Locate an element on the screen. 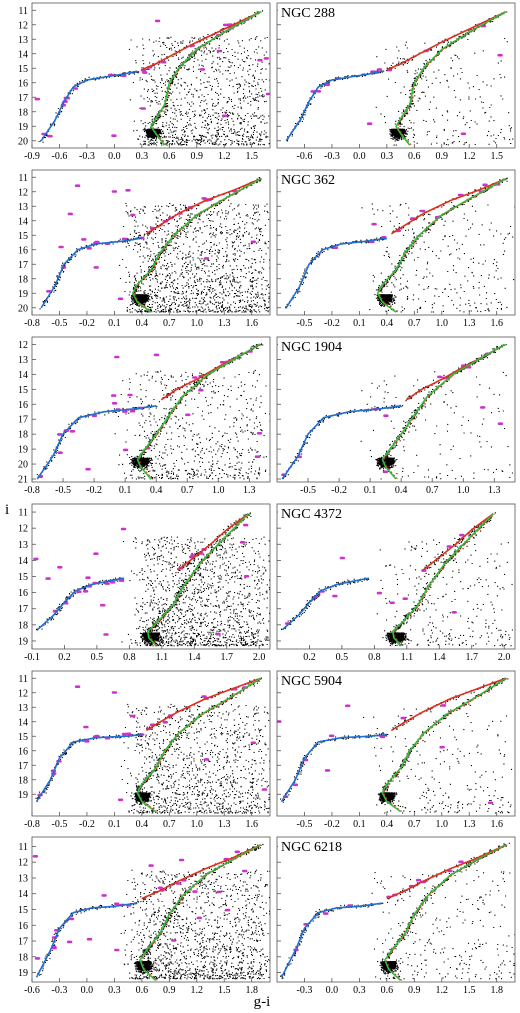 This screenshot has width=520, height=1013. x-tick-label: -0.1 is located at coordinates (32, 657).